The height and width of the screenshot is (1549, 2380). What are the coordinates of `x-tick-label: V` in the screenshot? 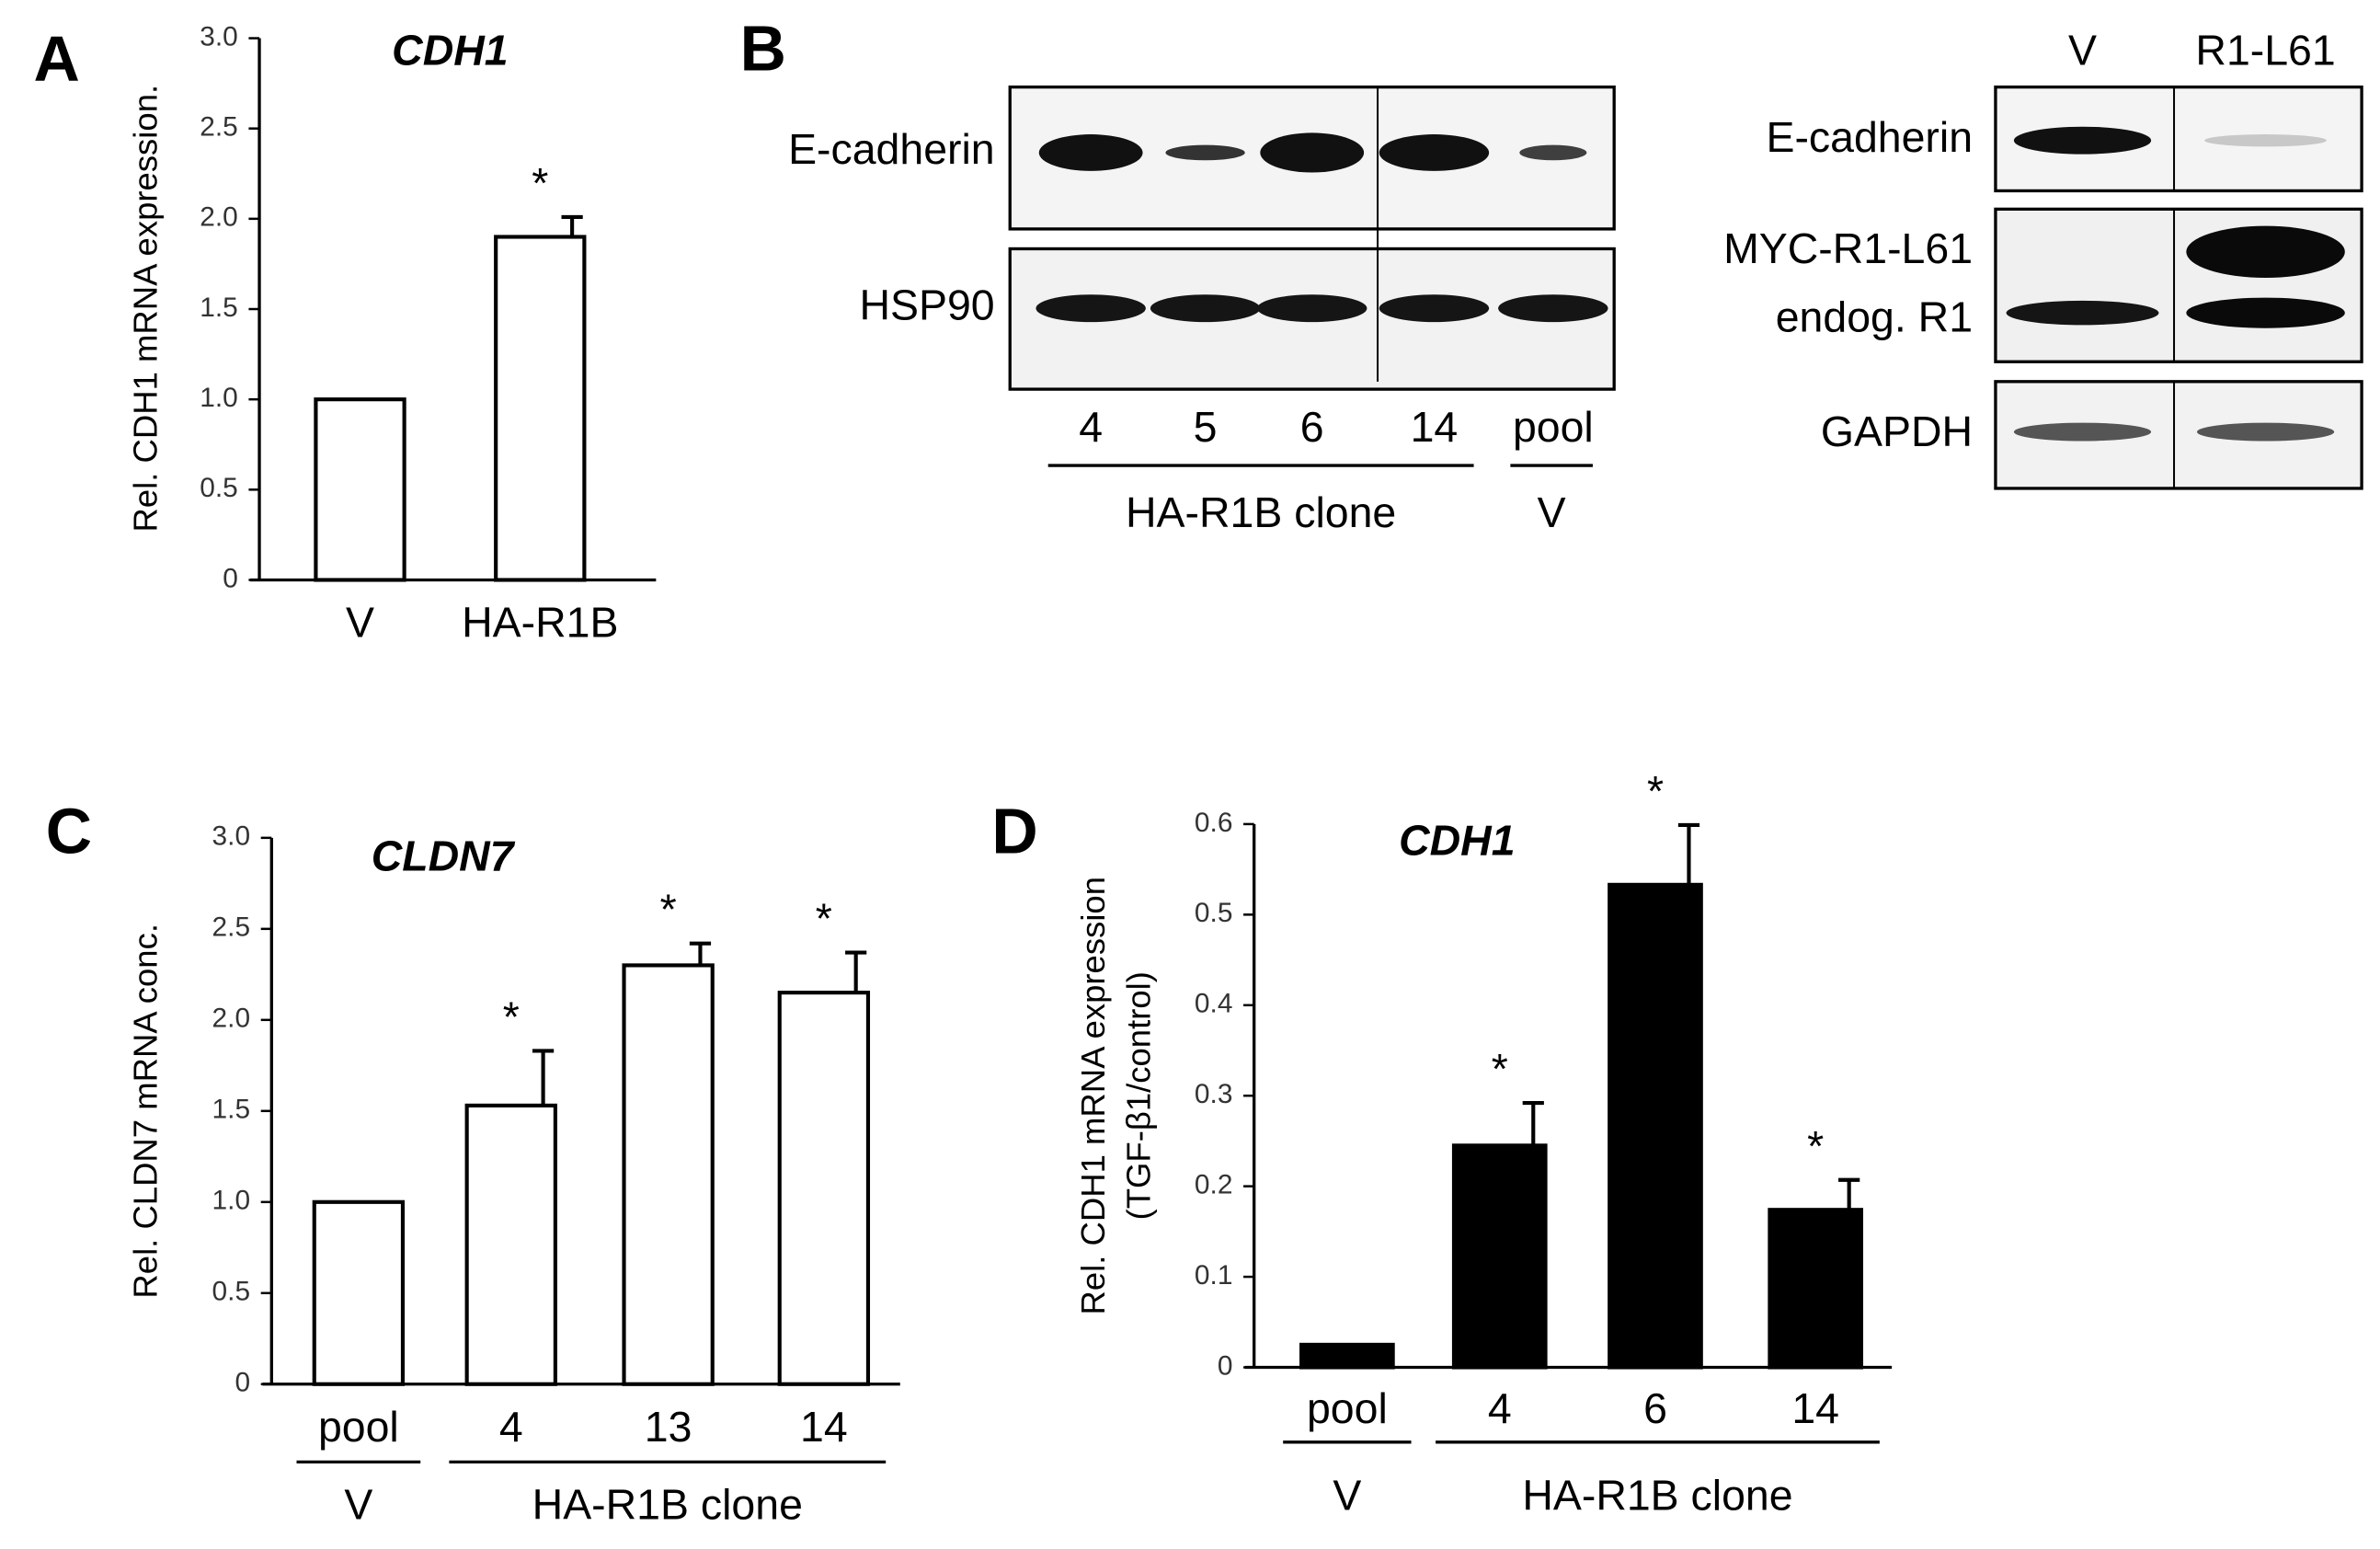 It's located at (360, 623).